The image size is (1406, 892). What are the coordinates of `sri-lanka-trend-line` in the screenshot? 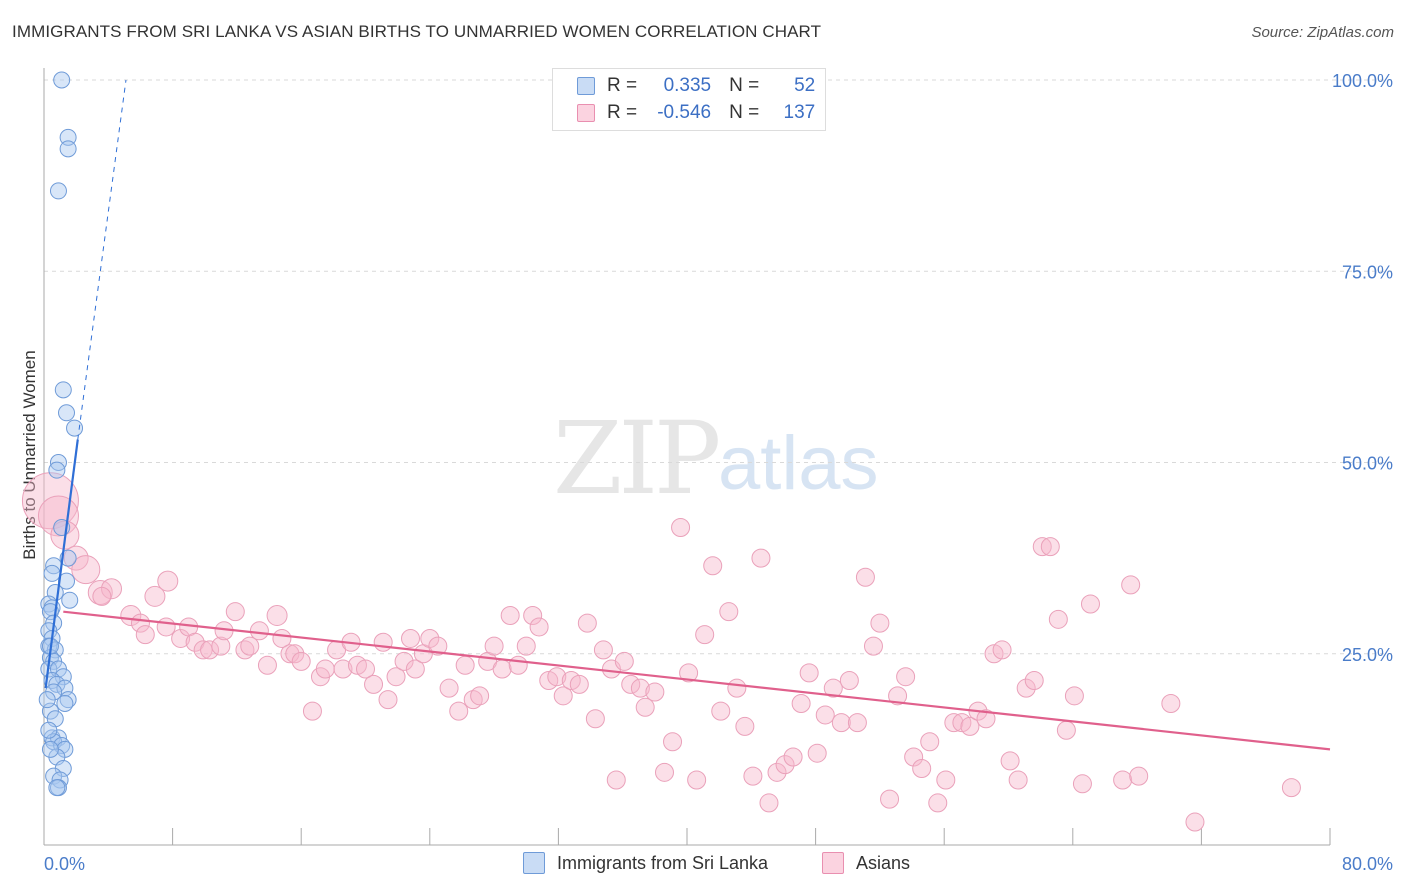 It's located at (61, 564).